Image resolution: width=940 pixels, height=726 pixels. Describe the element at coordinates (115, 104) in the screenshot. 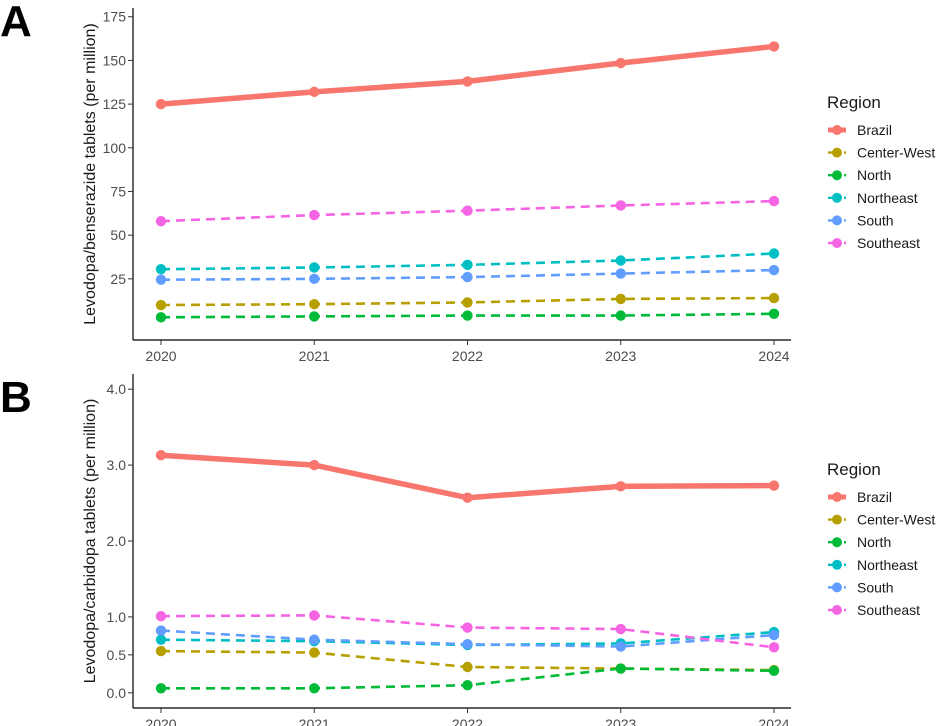

I see `y-tick-label: 125` at that location.